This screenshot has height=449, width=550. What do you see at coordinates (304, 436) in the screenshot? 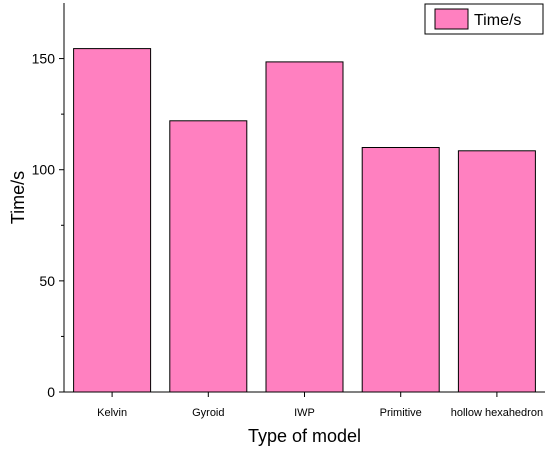
I see `x-axis-title: Type of model` at bounding box center [304, 436].